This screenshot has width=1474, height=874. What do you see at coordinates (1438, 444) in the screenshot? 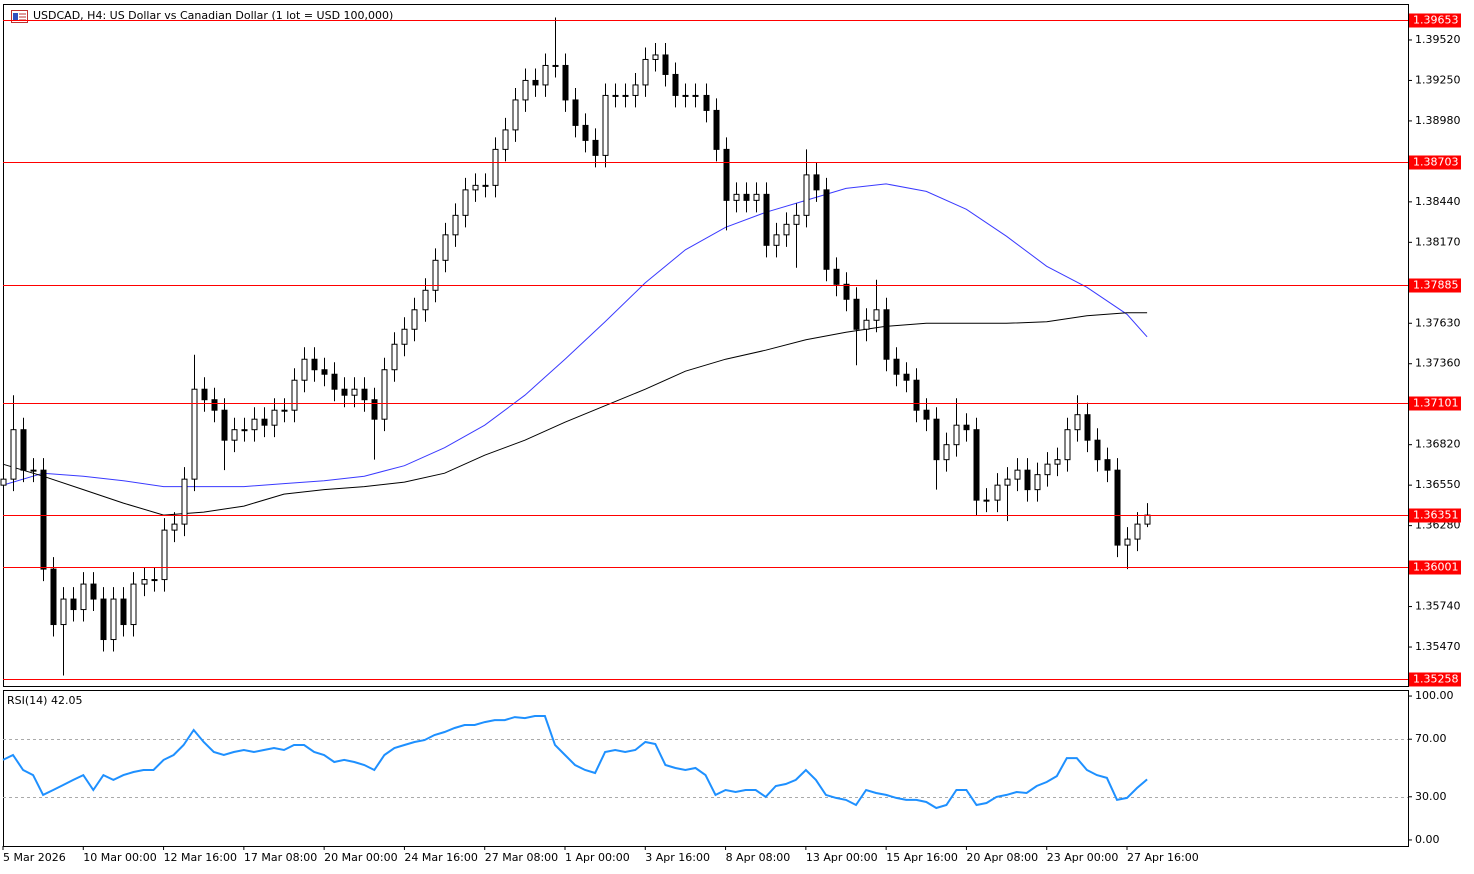
I see `y-tick-label: 1.36820` at bounding box center [1438, 444].